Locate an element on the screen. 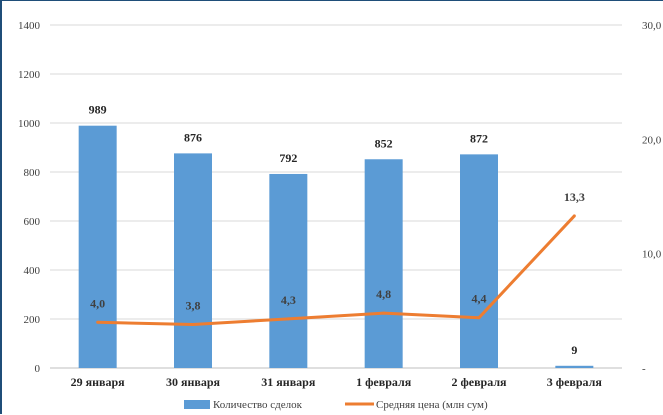  left-tick-label: 200 is located at coordinates (32, 320).